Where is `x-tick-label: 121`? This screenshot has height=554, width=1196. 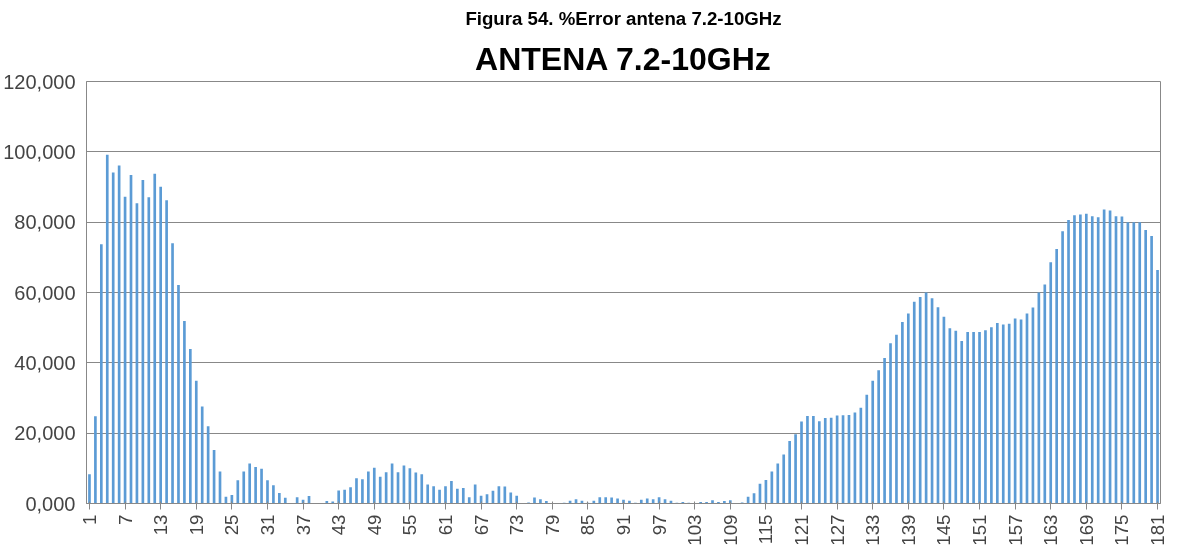
x-tick-label: 121 is located at coordinates (802, 530).